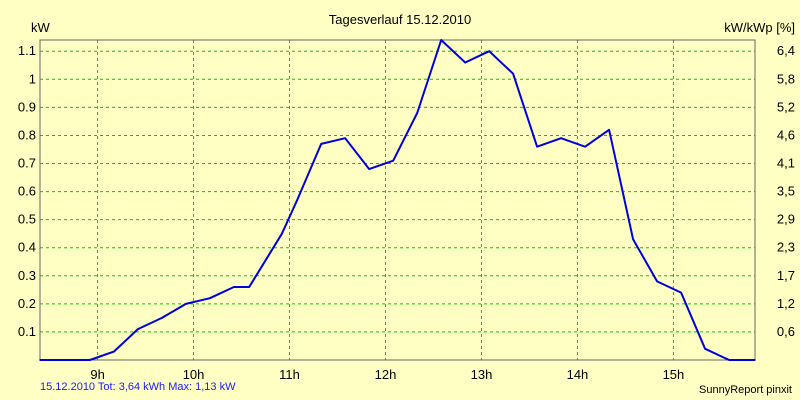  I want to click on x-tick-label: 11h, so click(289, 374).